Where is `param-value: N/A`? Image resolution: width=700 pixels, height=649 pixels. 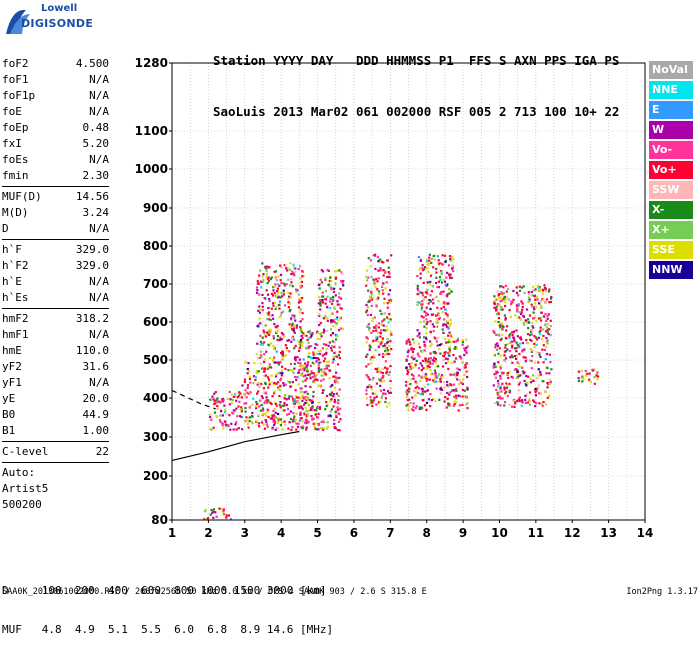 param-value: N/A is located at coordinates (99, 111).